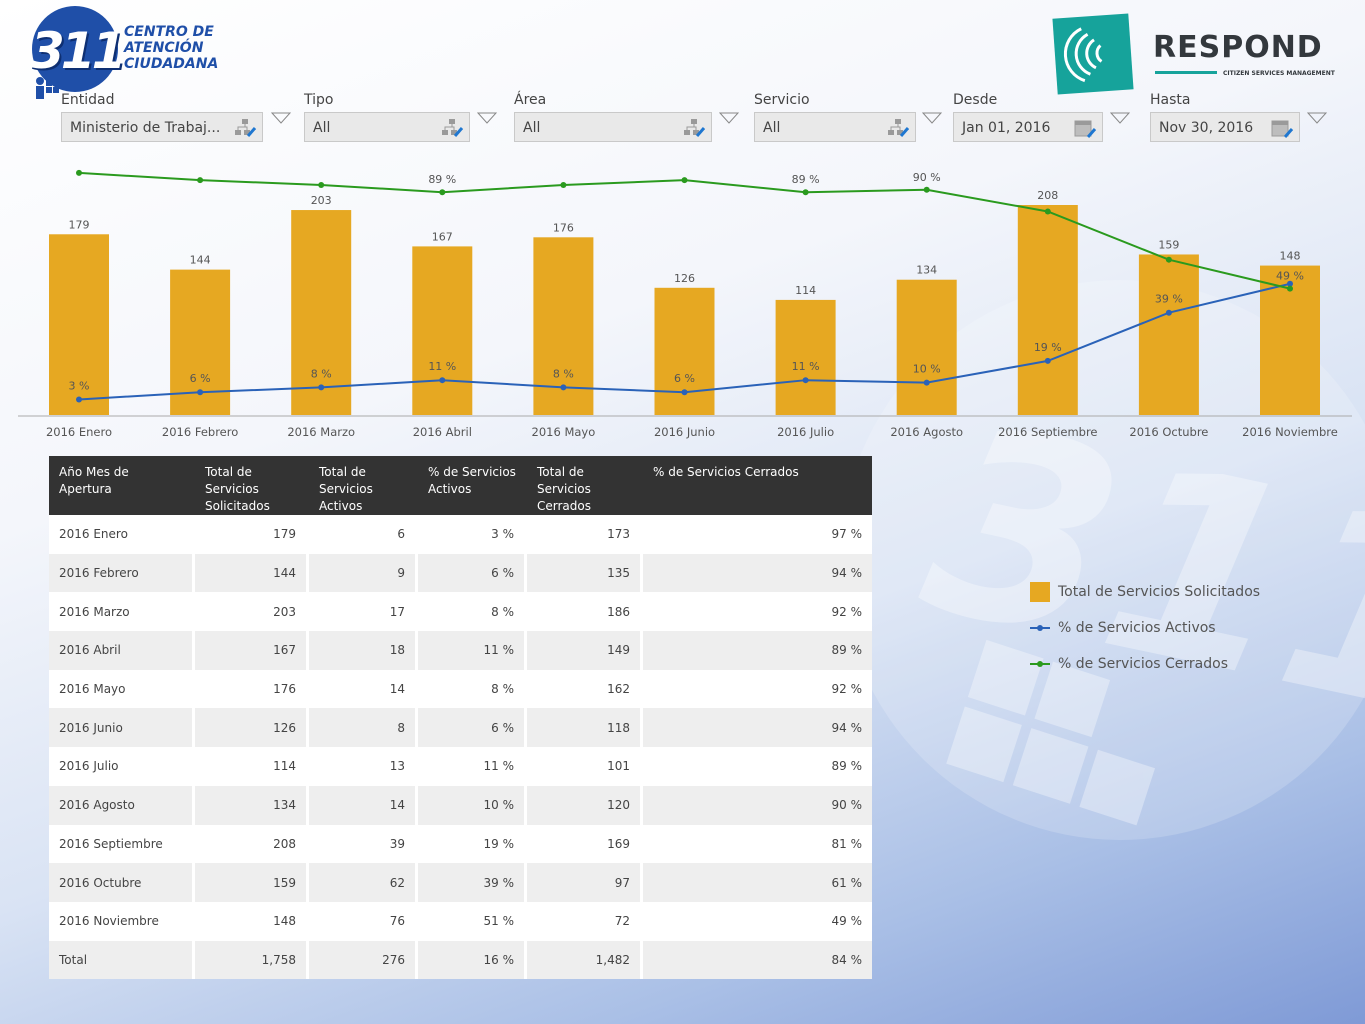 This screenshot has height=1024, width=1365. Describe the element at coordinates (1145, 664) in the screenshot. I see `legend-item: % de Servicios Cerrados` at that location.